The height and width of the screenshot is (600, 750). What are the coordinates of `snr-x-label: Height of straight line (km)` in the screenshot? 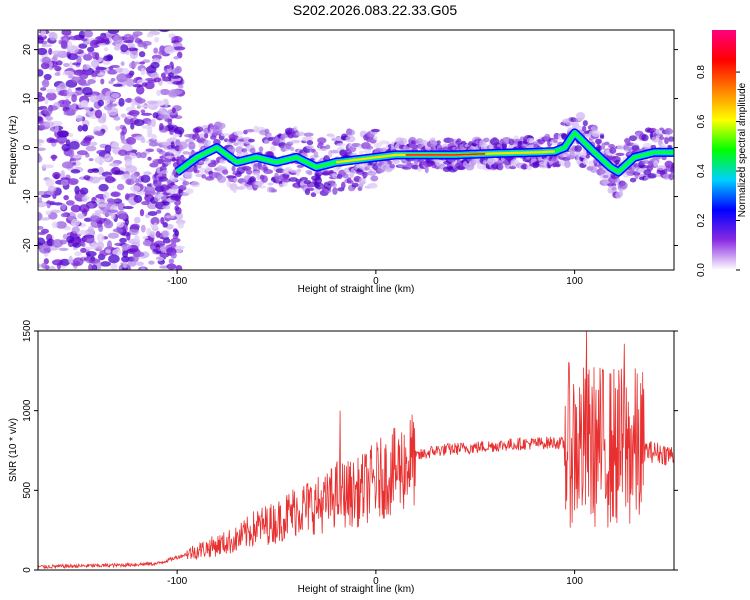 It's located at (356, 589).